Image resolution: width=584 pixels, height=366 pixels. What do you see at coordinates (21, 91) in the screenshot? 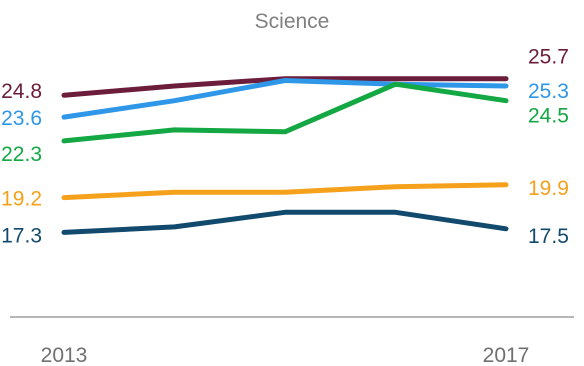
I see `data-label-first-1: 24.8` at bounding box center [21, 91].